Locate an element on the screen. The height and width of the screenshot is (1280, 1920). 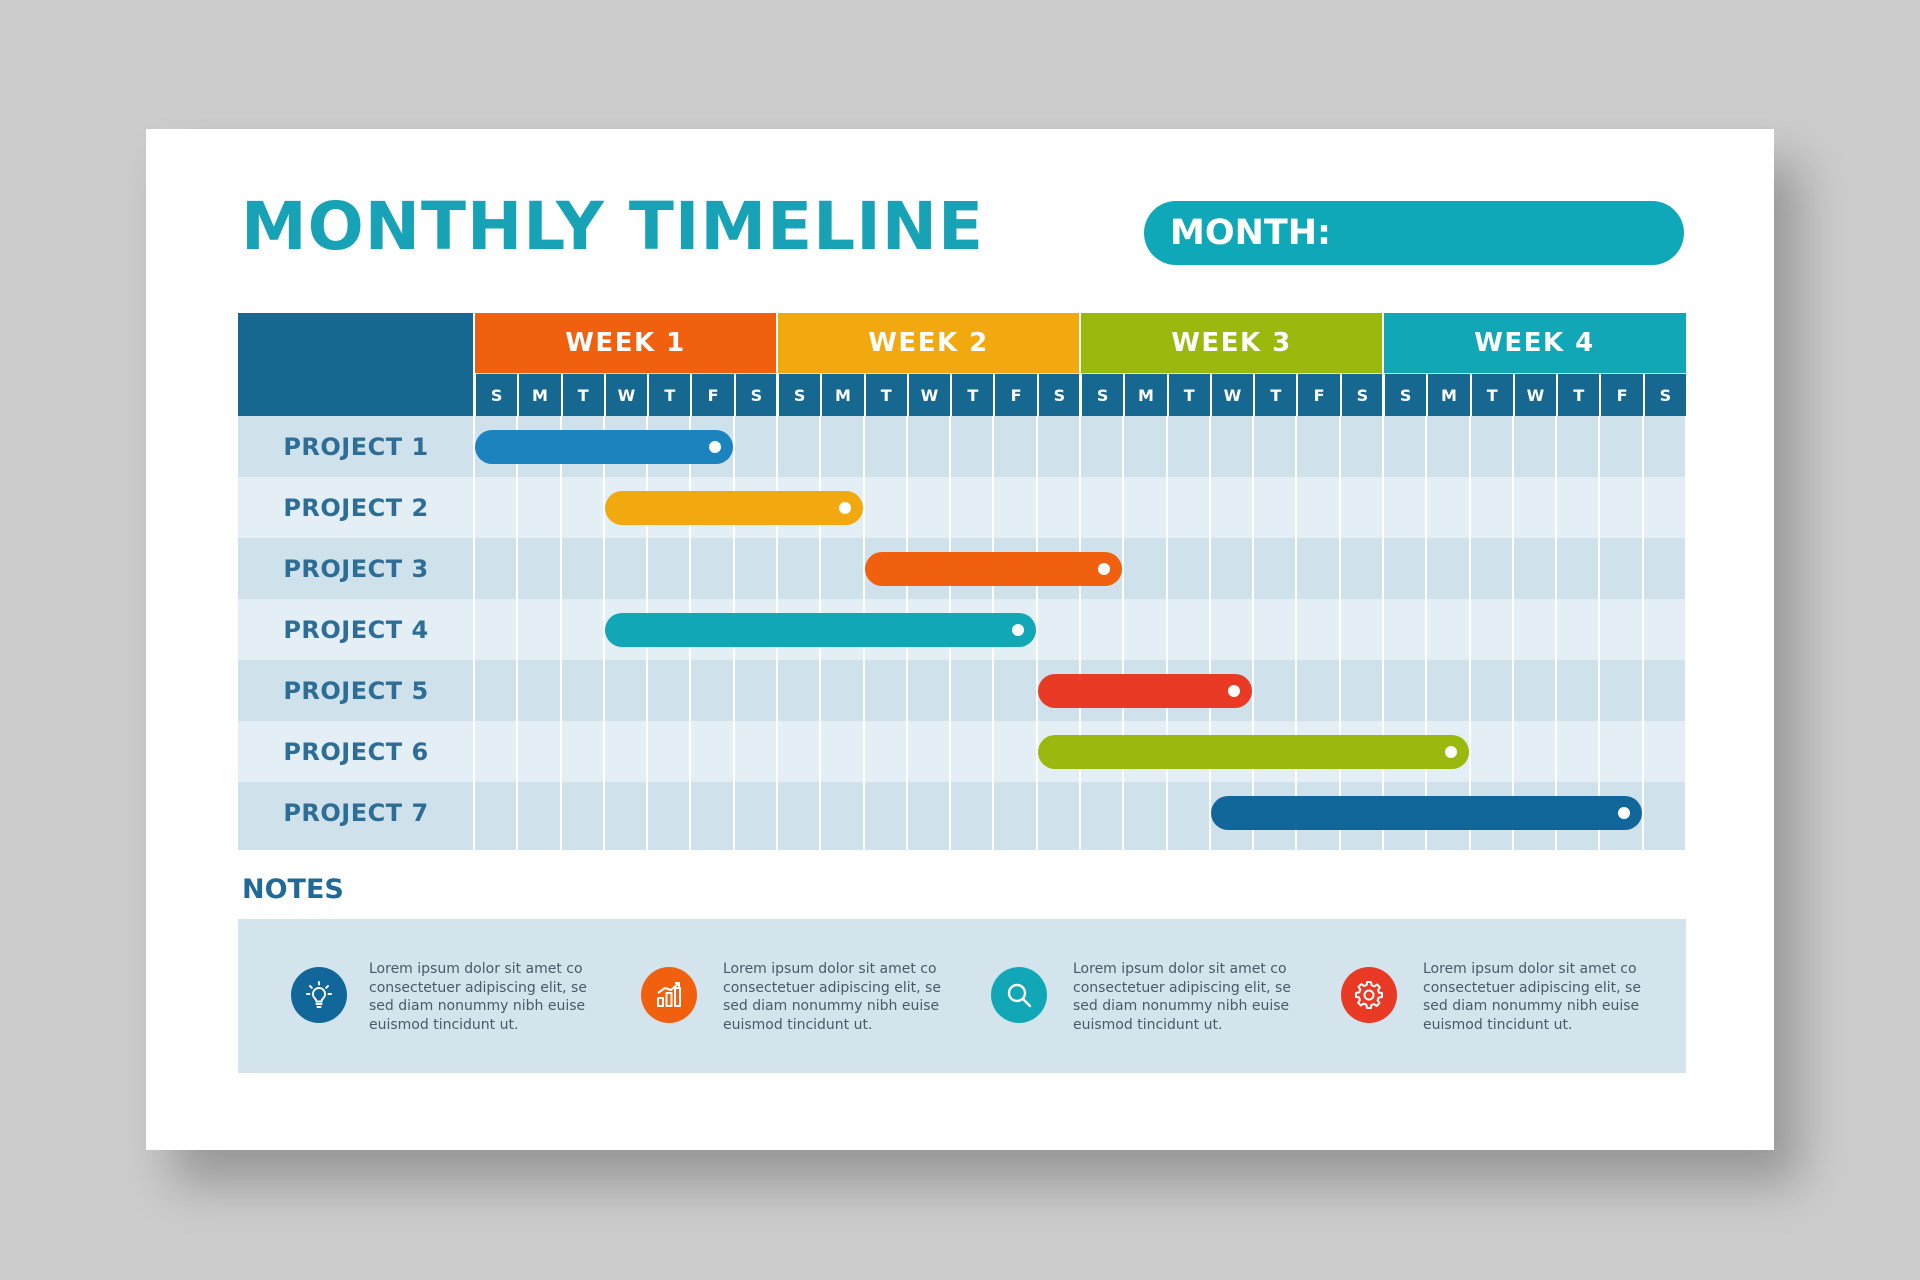
search-icon is located at coordinates (1019, 995).